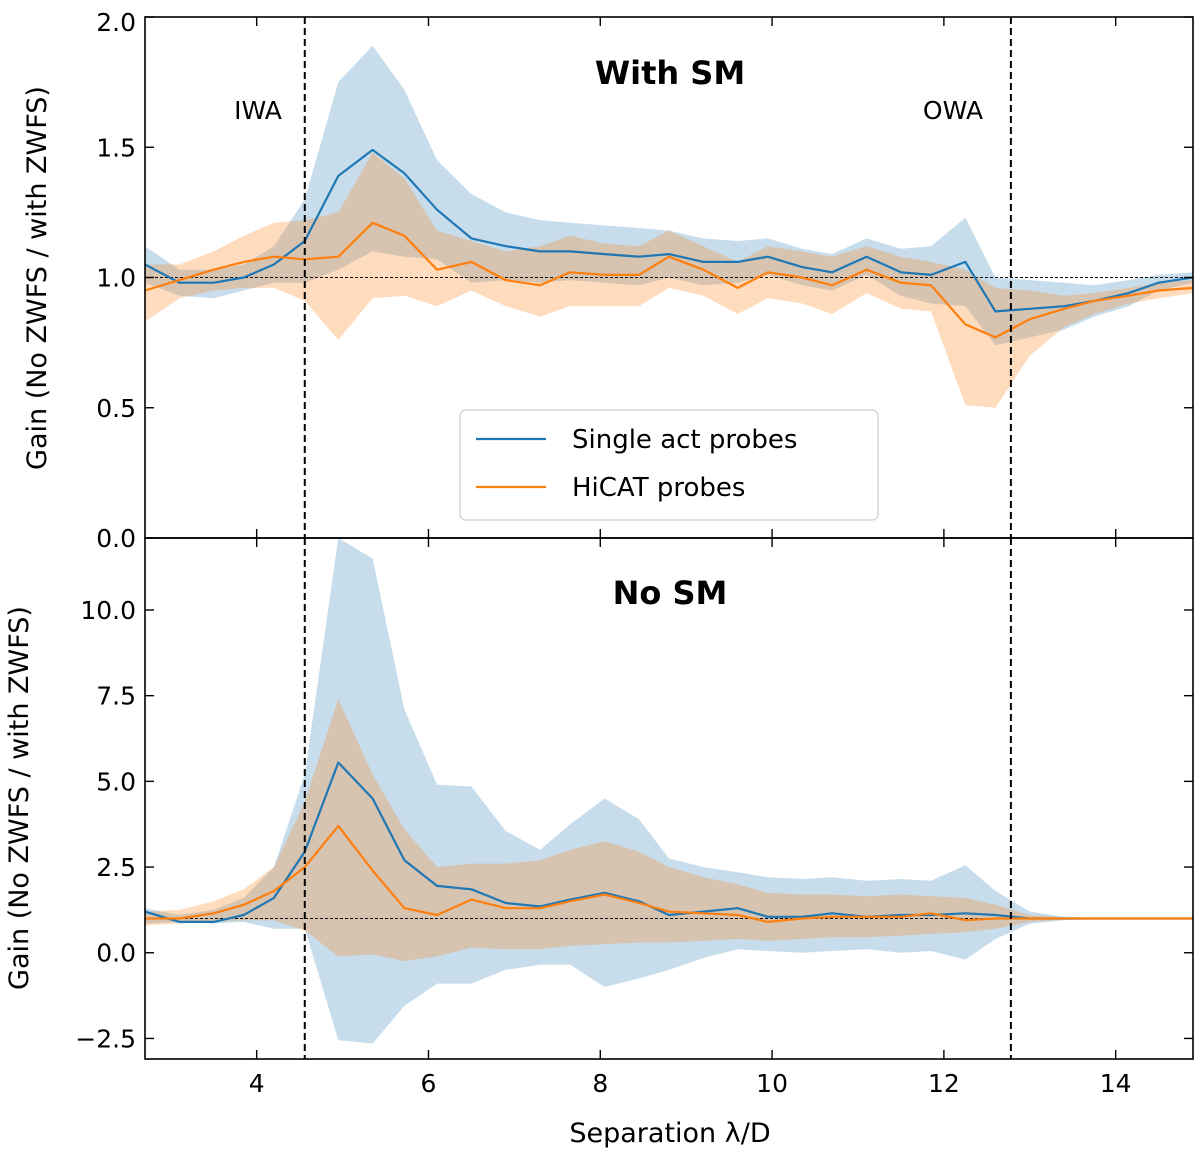 The height and width of the screenshot is (1155, 1200). What do you see at coordinates (944, 1083) in the screenshot?
I see `x-tick-label: 12` at bounding box center [944, 1083].